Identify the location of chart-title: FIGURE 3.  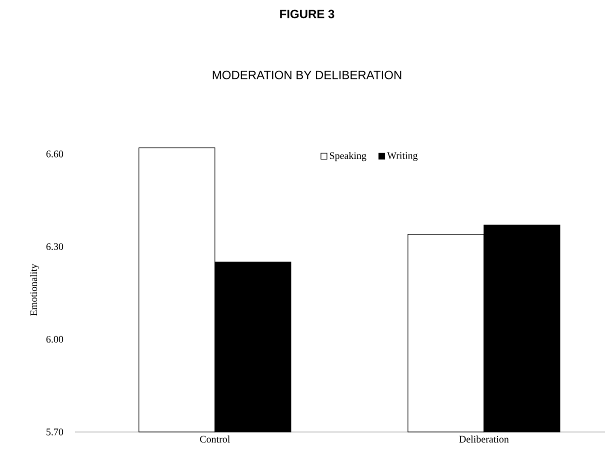
(307, 14).